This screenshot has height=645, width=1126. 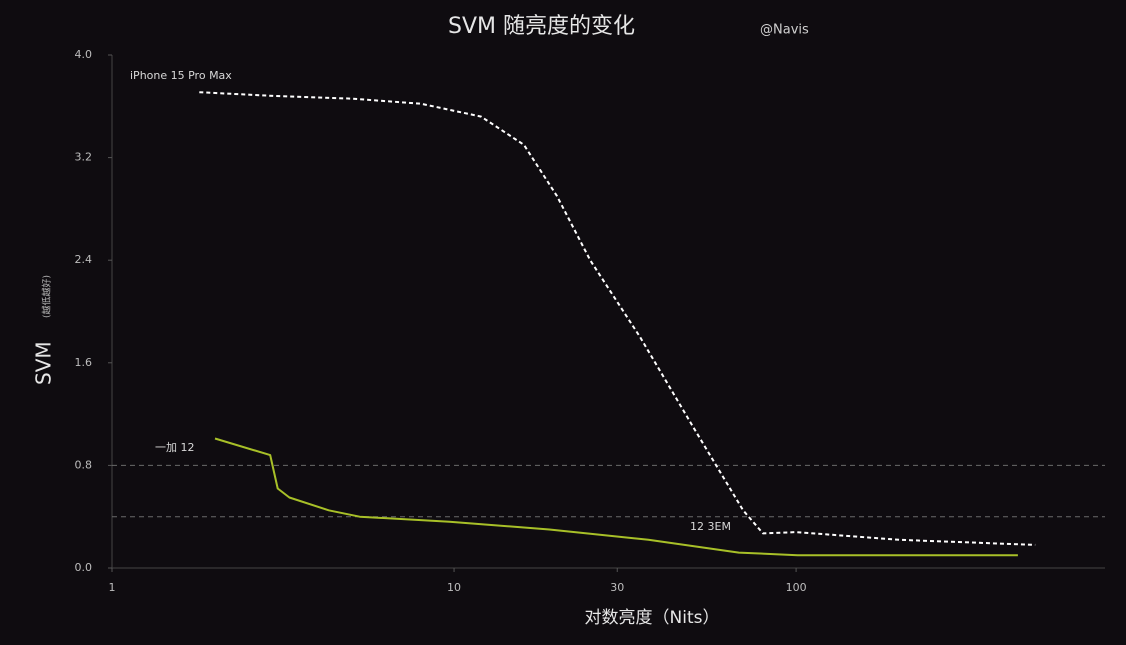 What do you see at coordinates (541, 26) in the screenshot?
I see `chart-title: SVM 随亮度的变化` at bounding box center [541, 26].